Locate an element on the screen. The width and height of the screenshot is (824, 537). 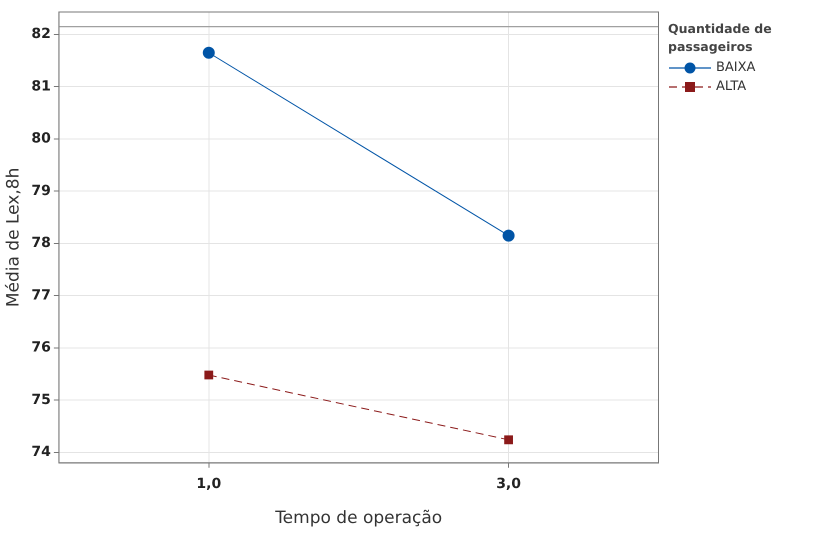
y-tick-label: 77 is located at coordinates (41, 295).